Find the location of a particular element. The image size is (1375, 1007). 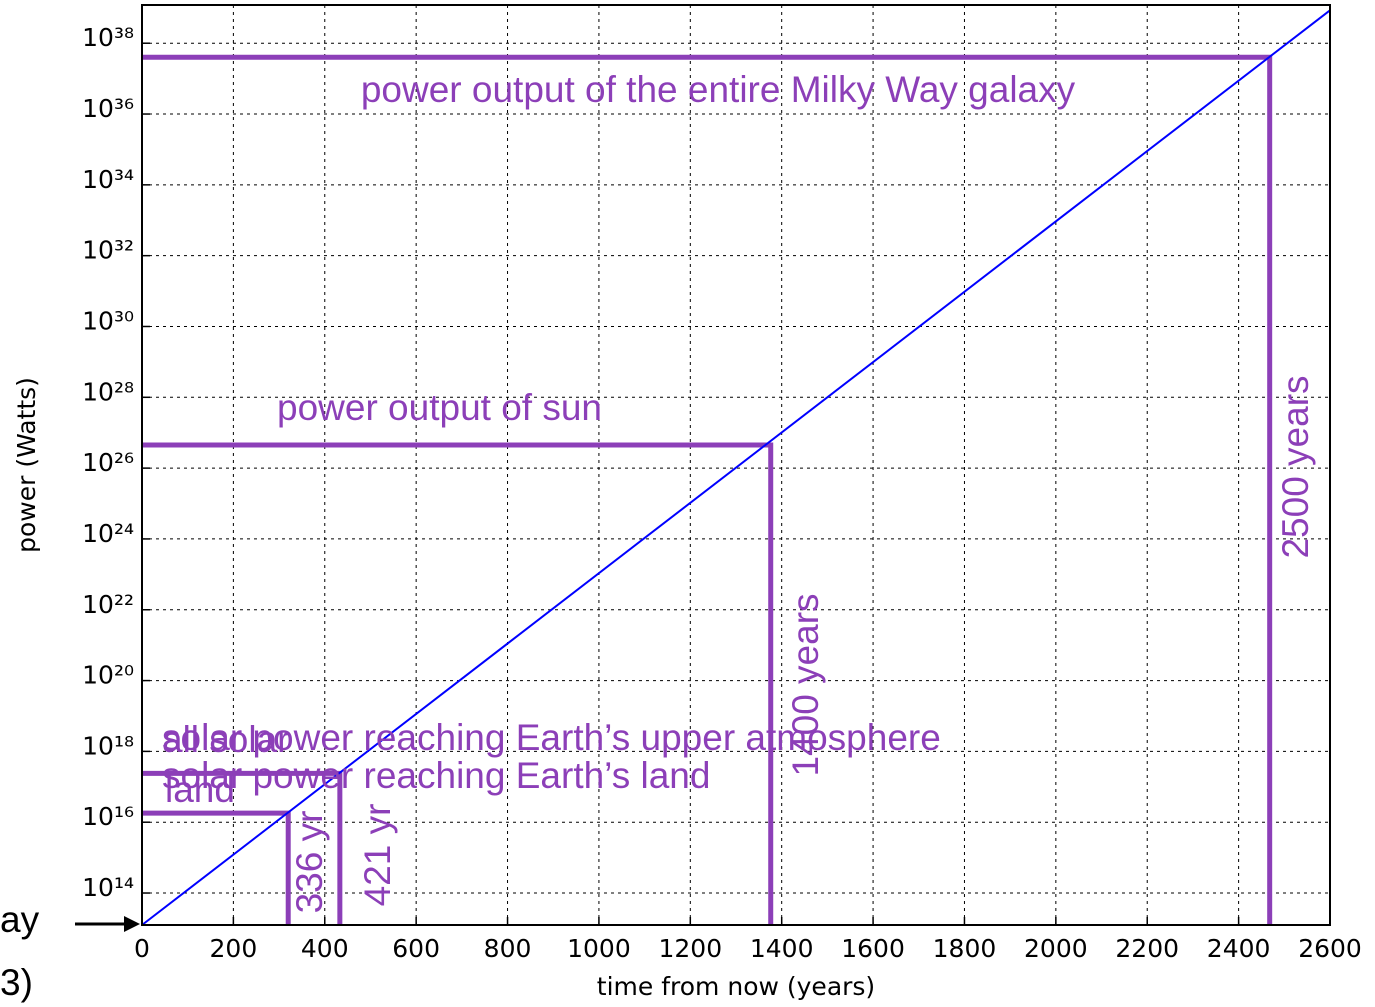

x-tick-label: 1600 is located at coordinates (873, 948).